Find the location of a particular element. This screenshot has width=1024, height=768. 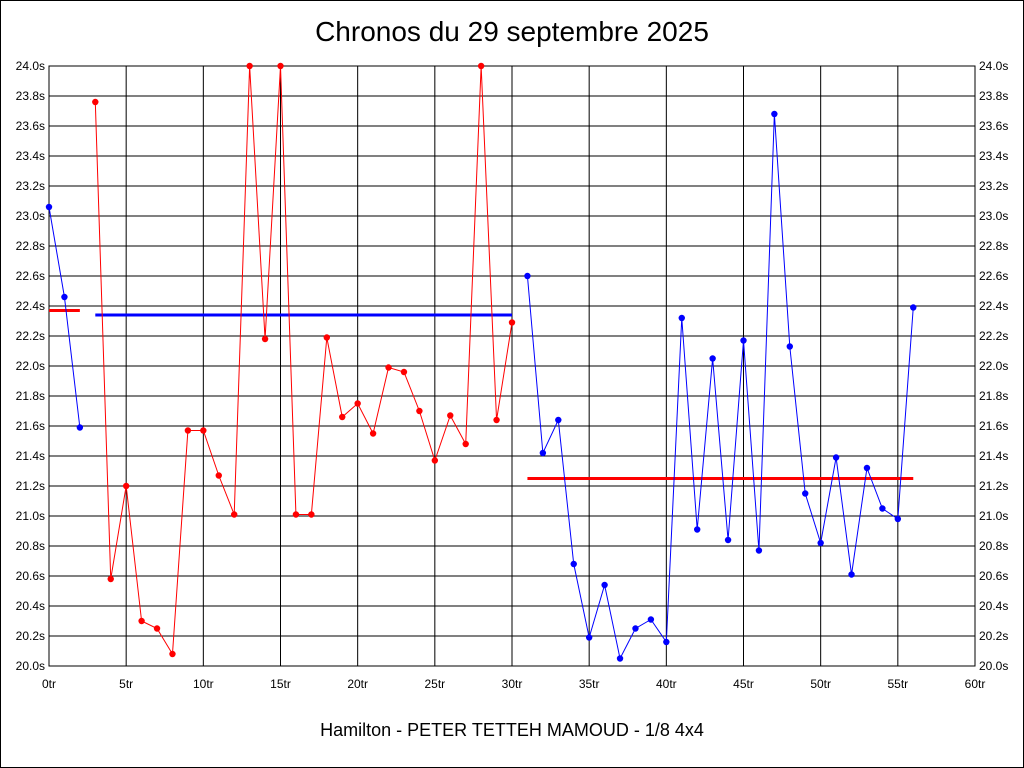

y-tick-label-left: 22.0s is located at coordinates (30, 366).